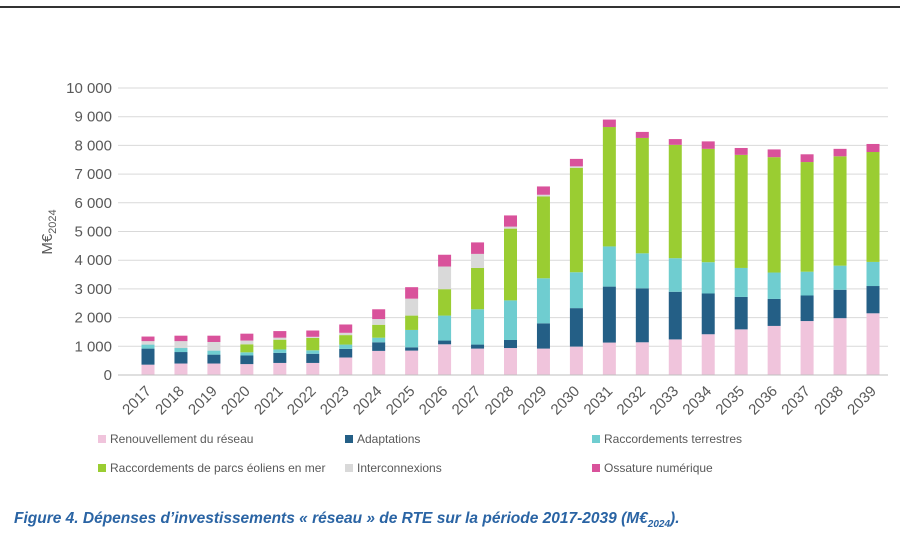 Image resolution: width=900 pixels, height=539 pixels. Describe the element at coordinates (862, 401) in the screenshot. I see `x-tick-label: 2039` at that location.